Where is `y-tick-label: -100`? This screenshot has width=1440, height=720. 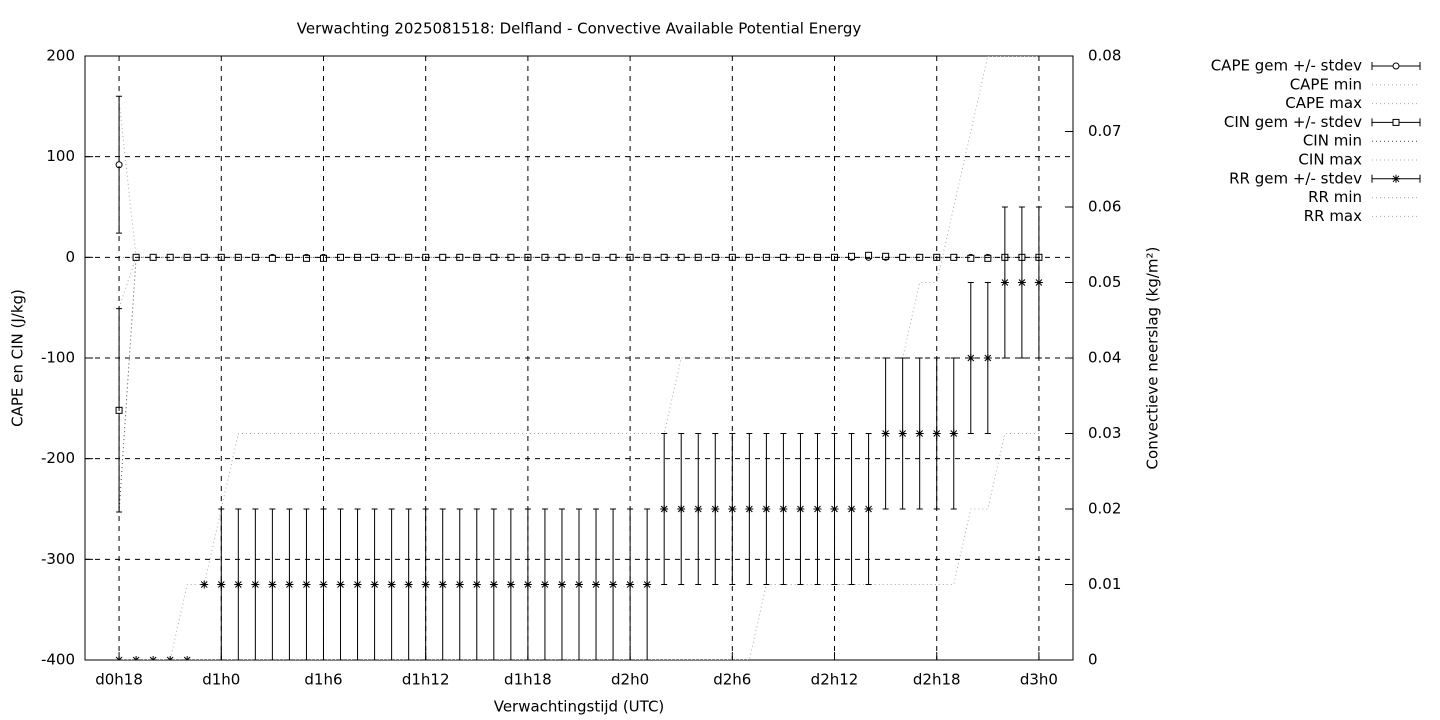
y-tick-label: -100 is located at coordinates (58, 358).